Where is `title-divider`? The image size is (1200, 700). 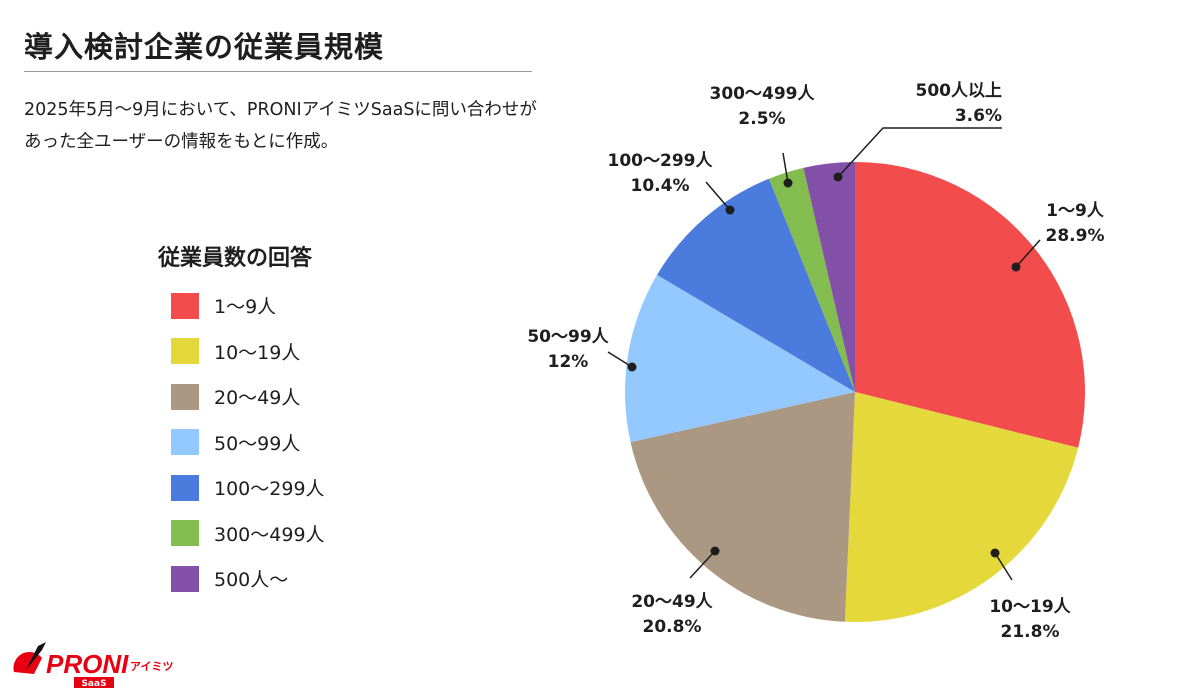 title-divider is located at coordinates (278, 71).